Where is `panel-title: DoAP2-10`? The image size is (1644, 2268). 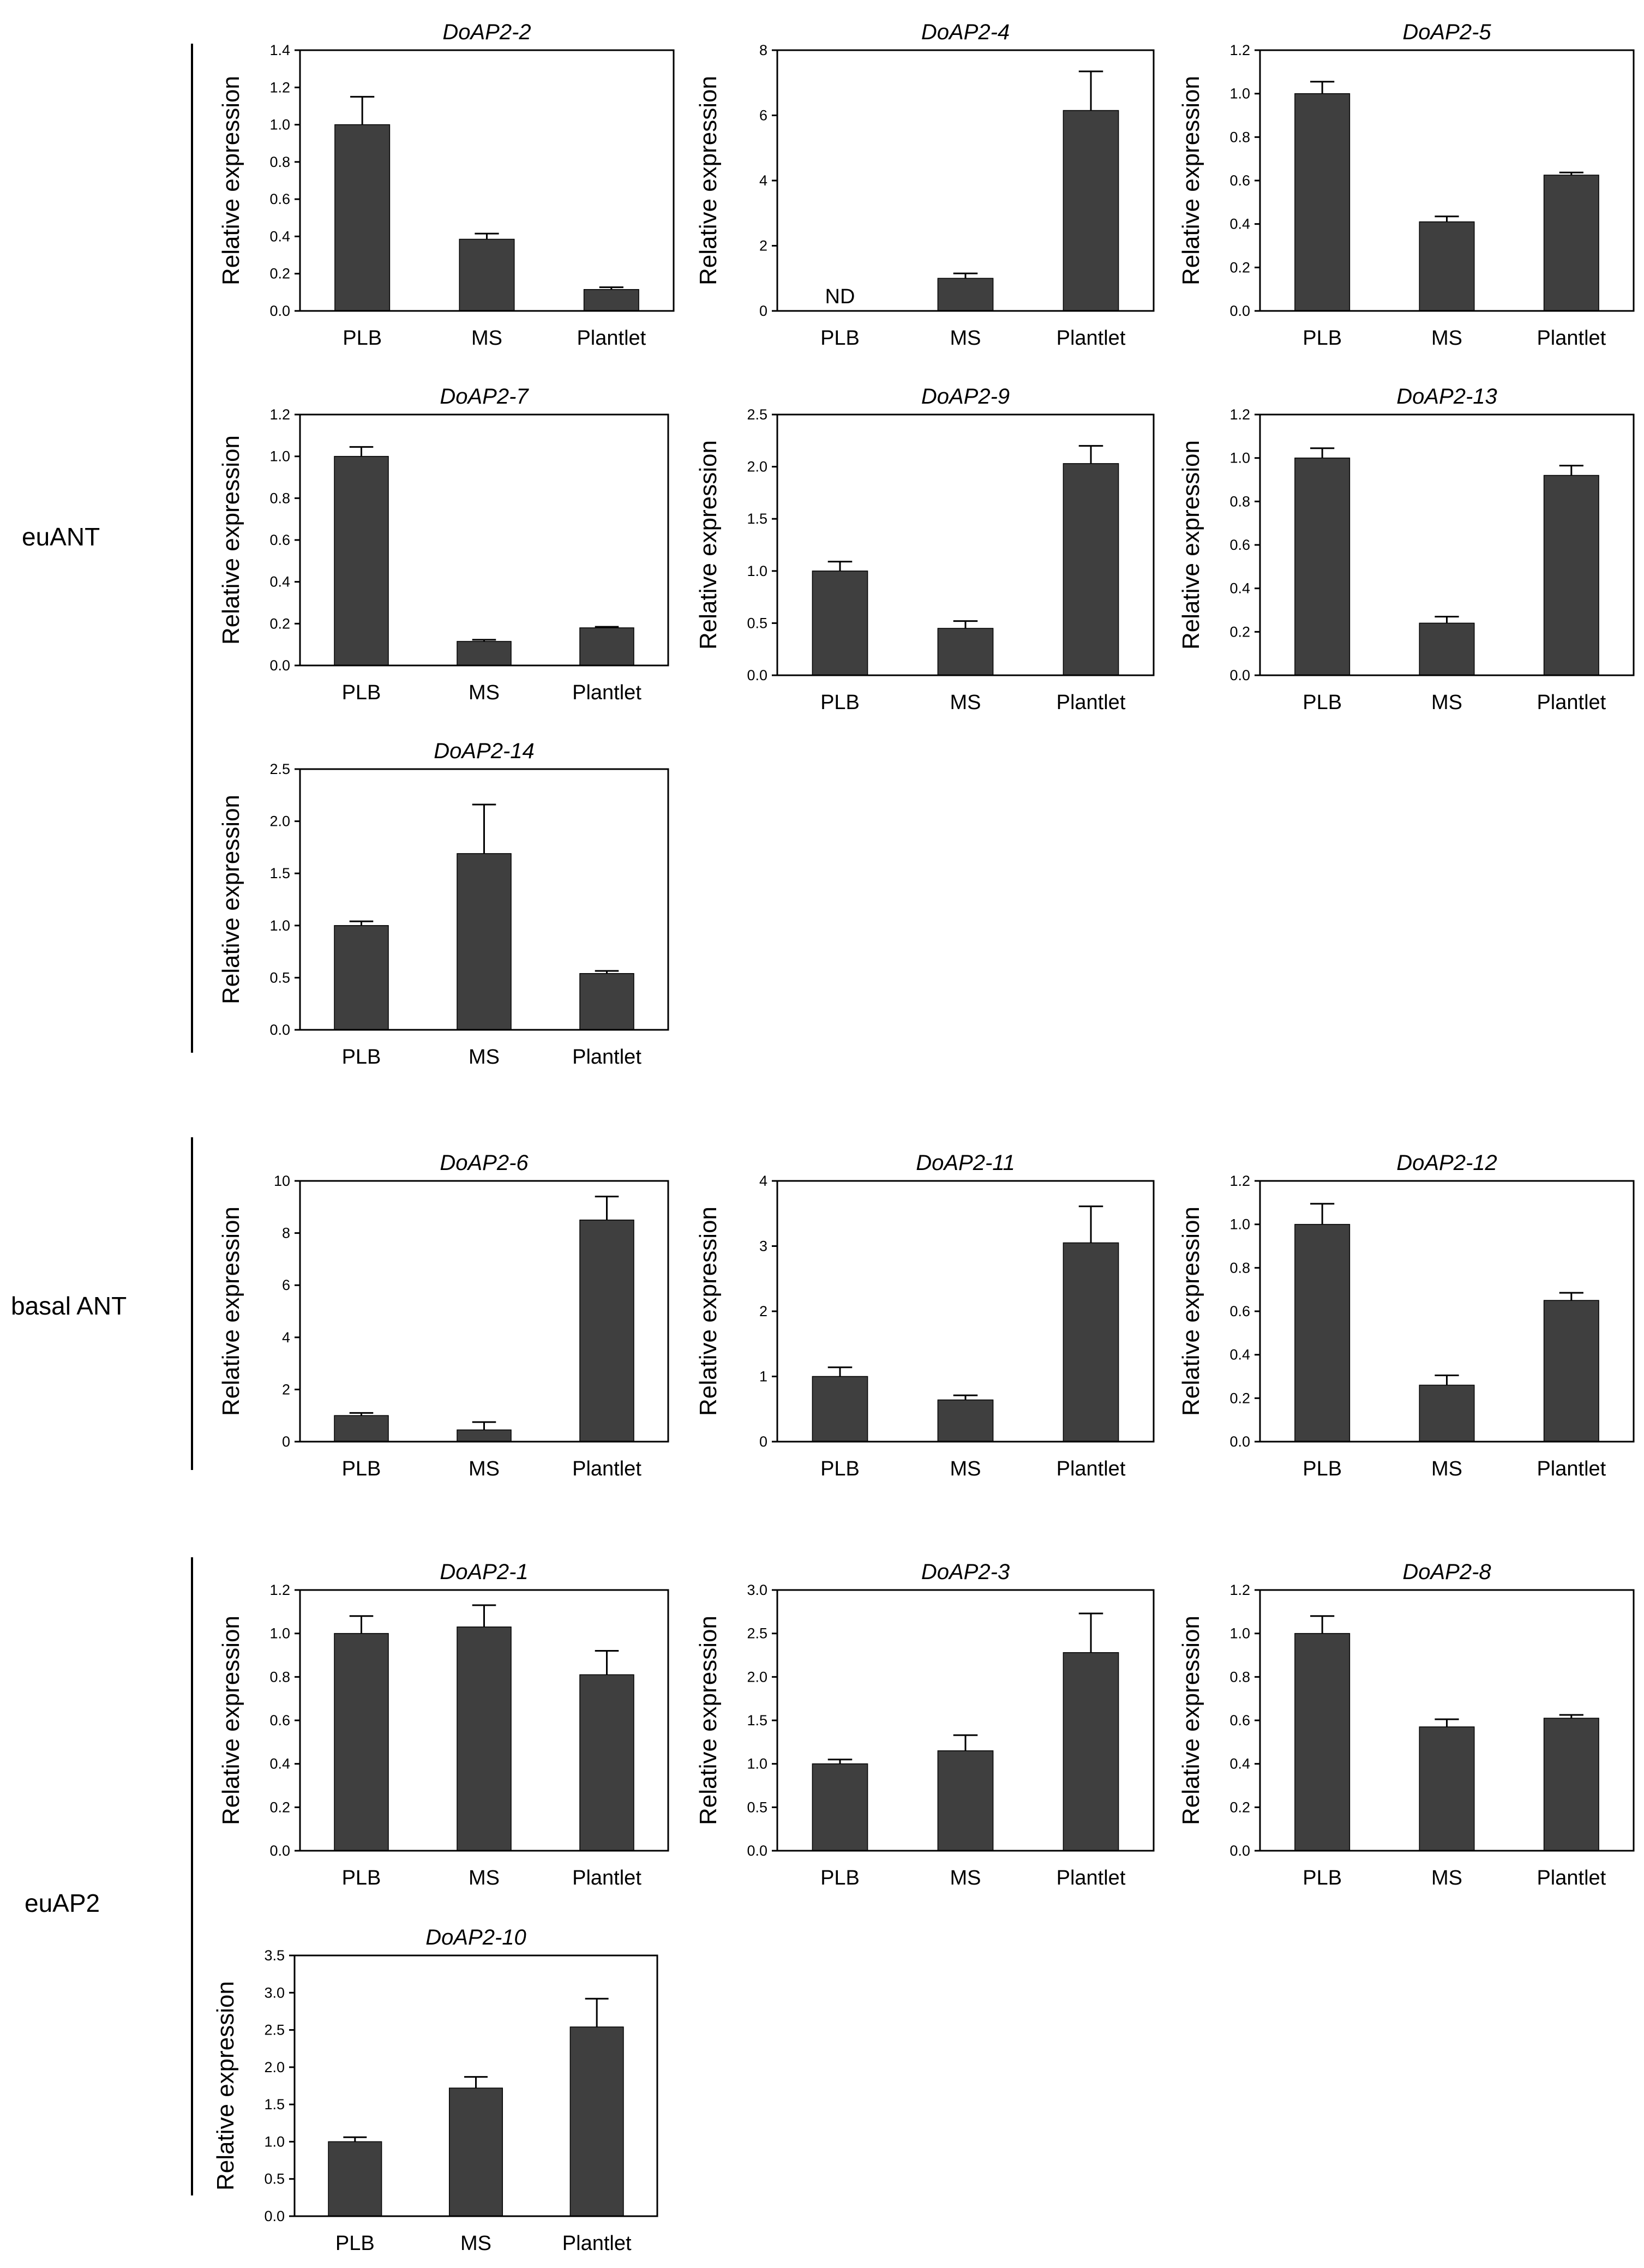
panel-title: DoAP2-10 is located at coordinates (475, 1937).